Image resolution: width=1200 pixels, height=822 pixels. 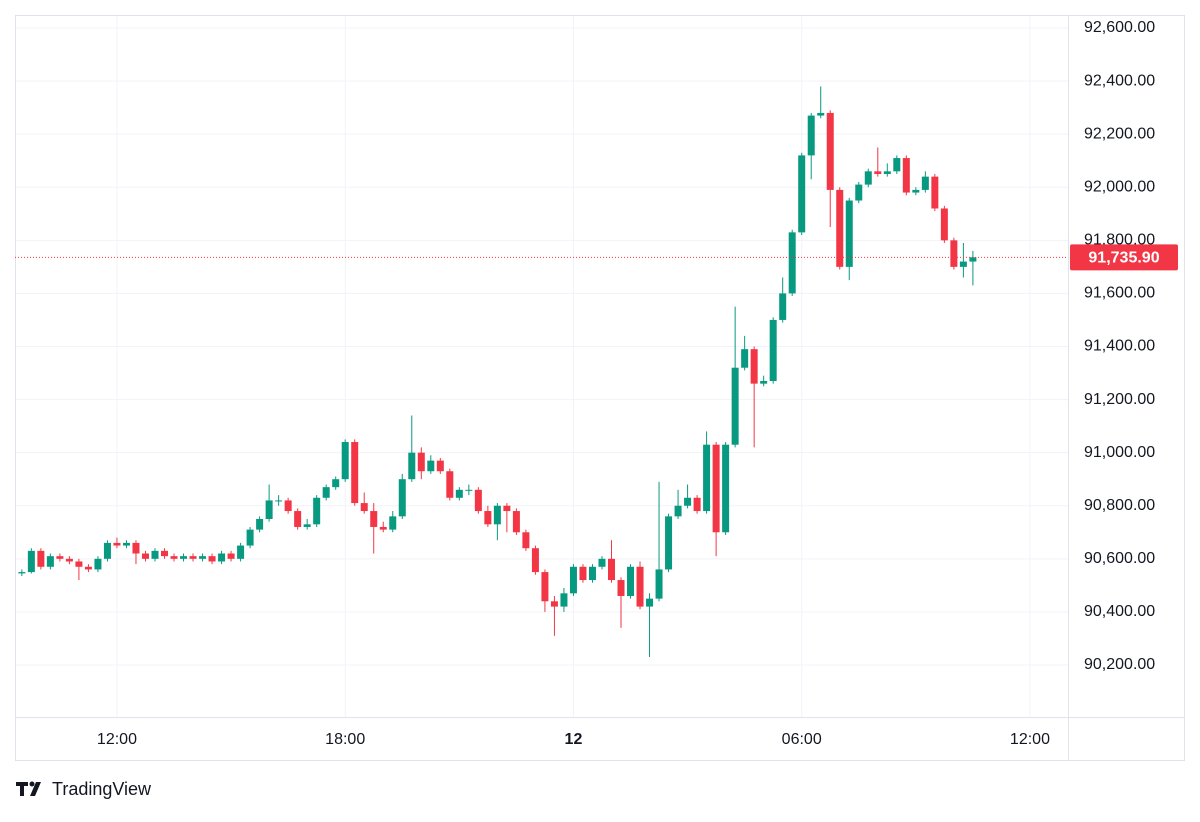 What do you see at coordinates (574, 739) in the screenshot?
I see `x-tick-label: 12` at bounding box center [574, 739].